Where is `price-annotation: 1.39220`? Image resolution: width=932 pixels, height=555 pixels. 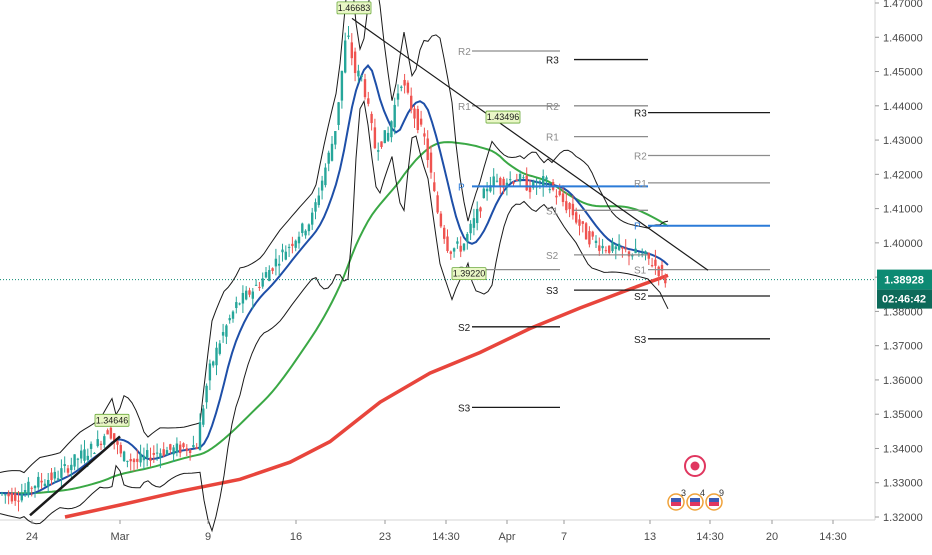 price-annotation: 1.39220 is located at coordinates (469, 273).